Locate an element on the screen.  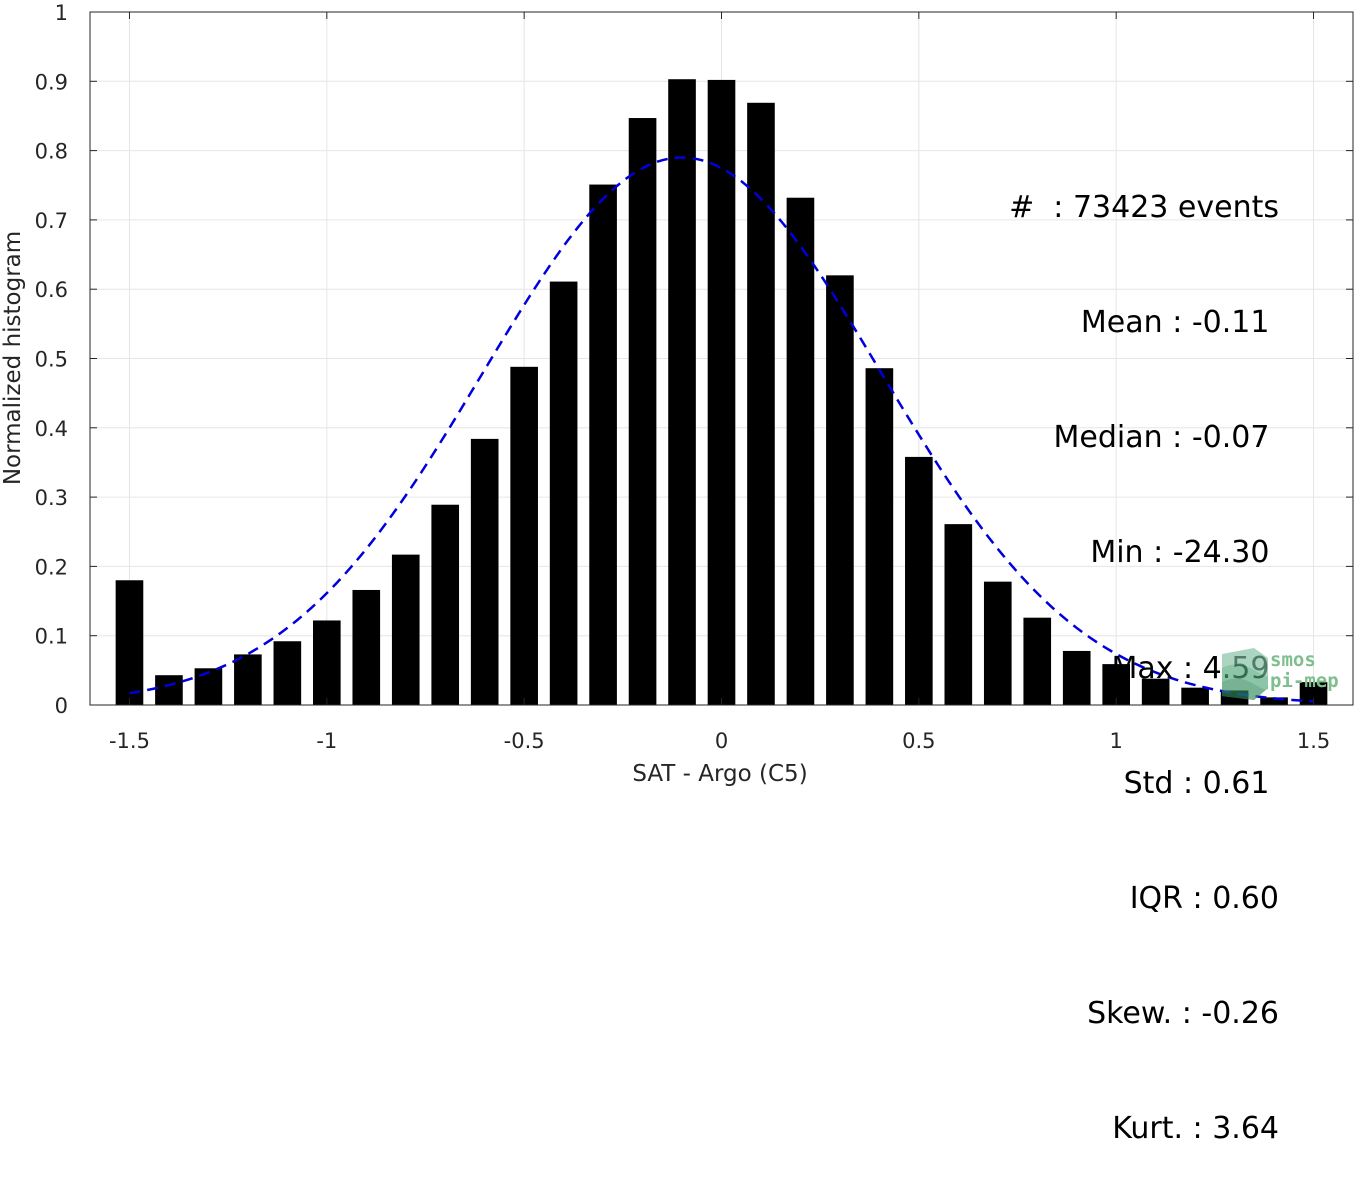
y-tick-label: 0.6 is located at coordinates (51, 290).